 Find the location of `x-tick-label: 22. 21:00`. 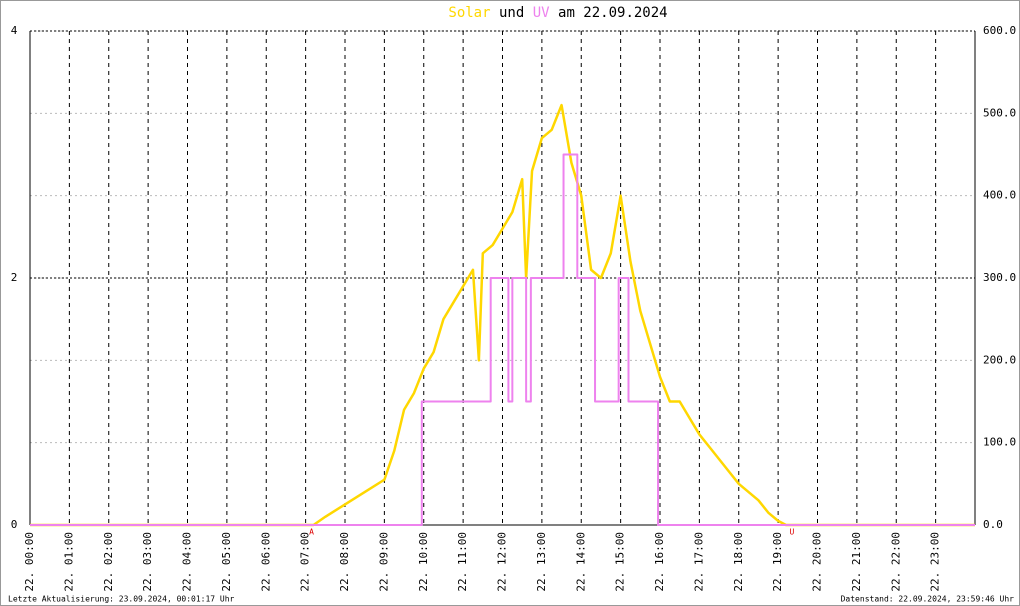

x-tick-label: 22. 21:00 is located at coordinates (856, 562).